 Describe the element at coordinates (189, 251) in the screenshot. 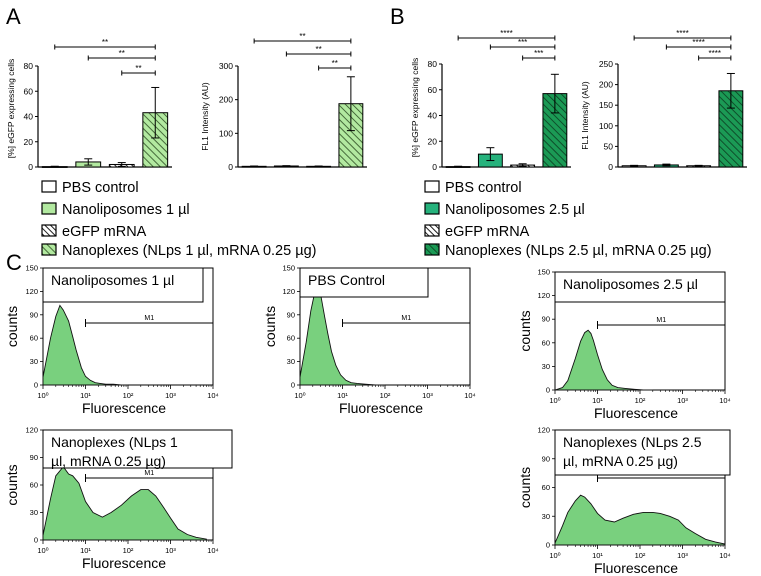

I see `legend-label: Nanoplexes (NLps 1 µl, mRNA 0.25 µg)` at that location.